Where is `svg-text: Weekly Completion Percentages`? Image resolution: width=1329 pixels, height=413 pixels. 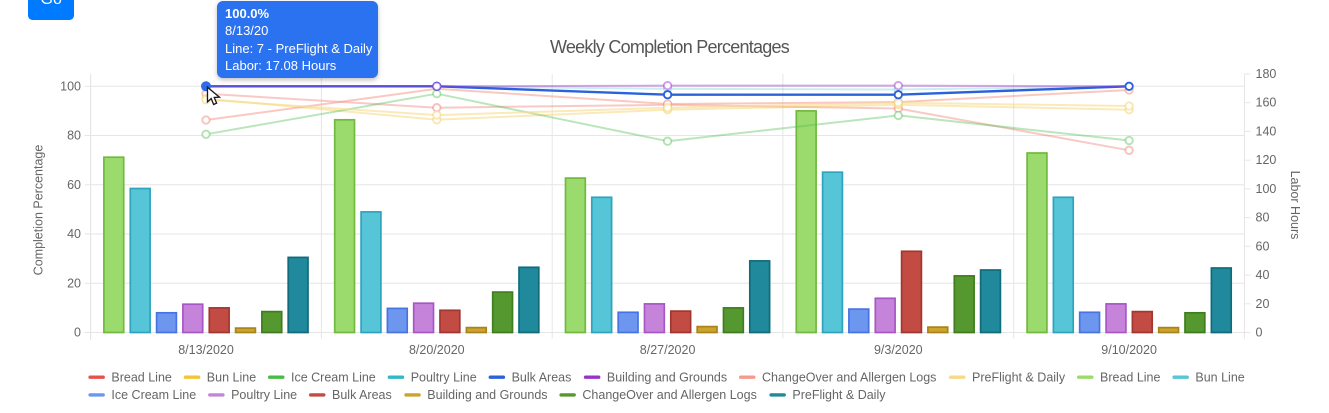 svg-text: Weekly Completion Percentages is located at coordinates (670, 47).